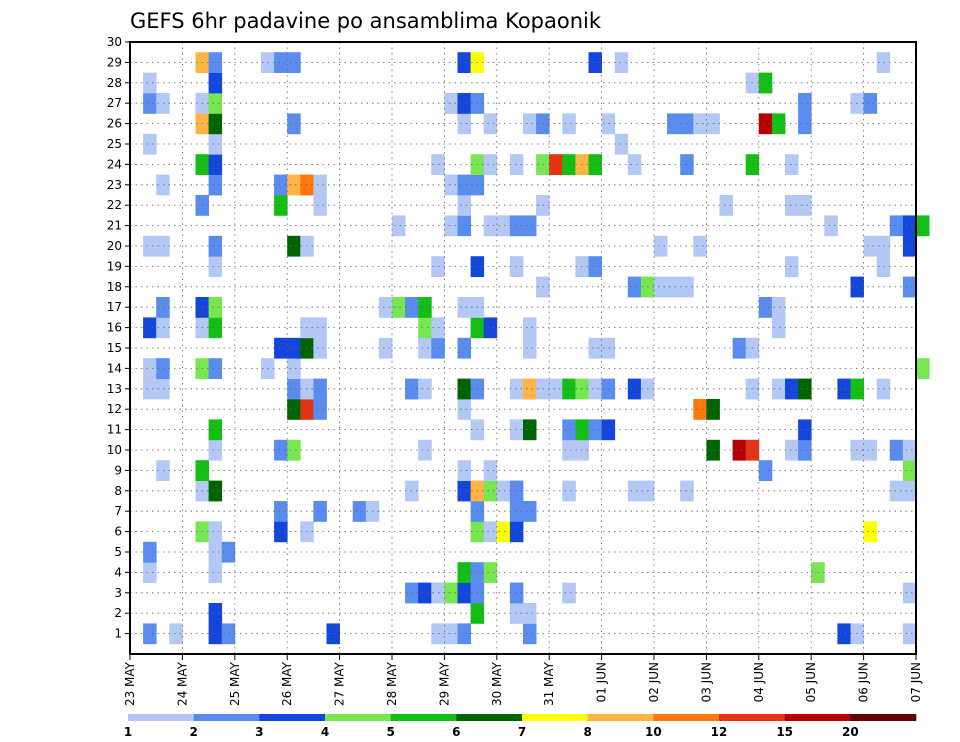 Image resolution: width=960 pixels, height=742 pixels. I want to click on colorbar-label: 8, so click(587, 732).